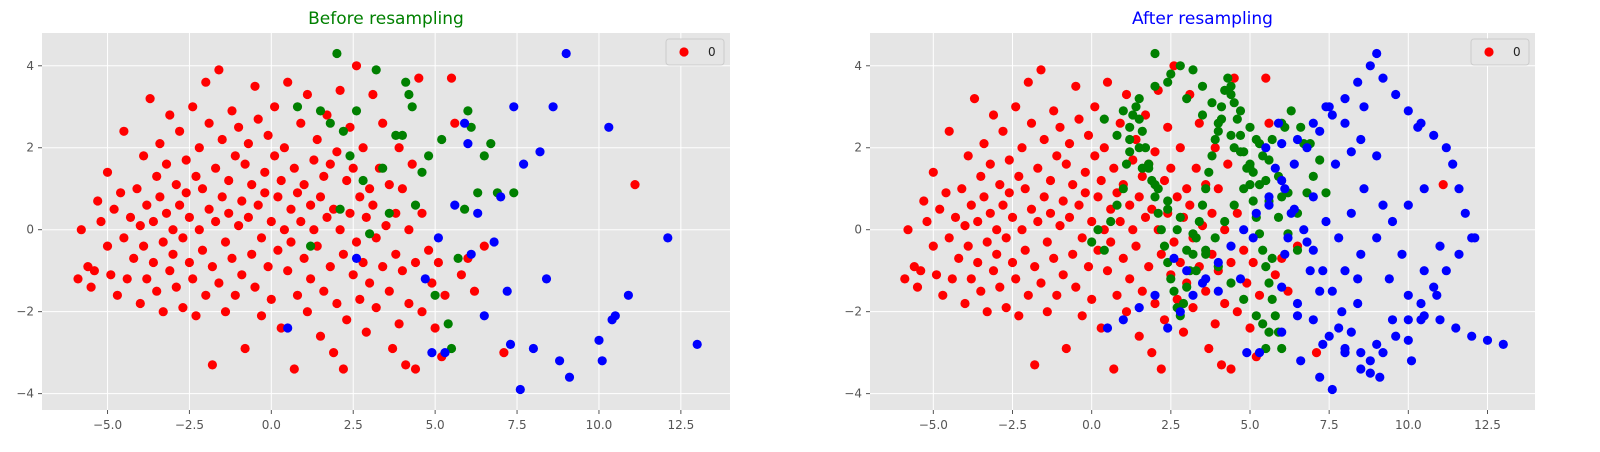 Image resolution: width=1600 pixels, height=452 pixels. Describe the element at coordinates (680, 425) in the screenshot. I see `x-tick-label: 12.5` at that location.